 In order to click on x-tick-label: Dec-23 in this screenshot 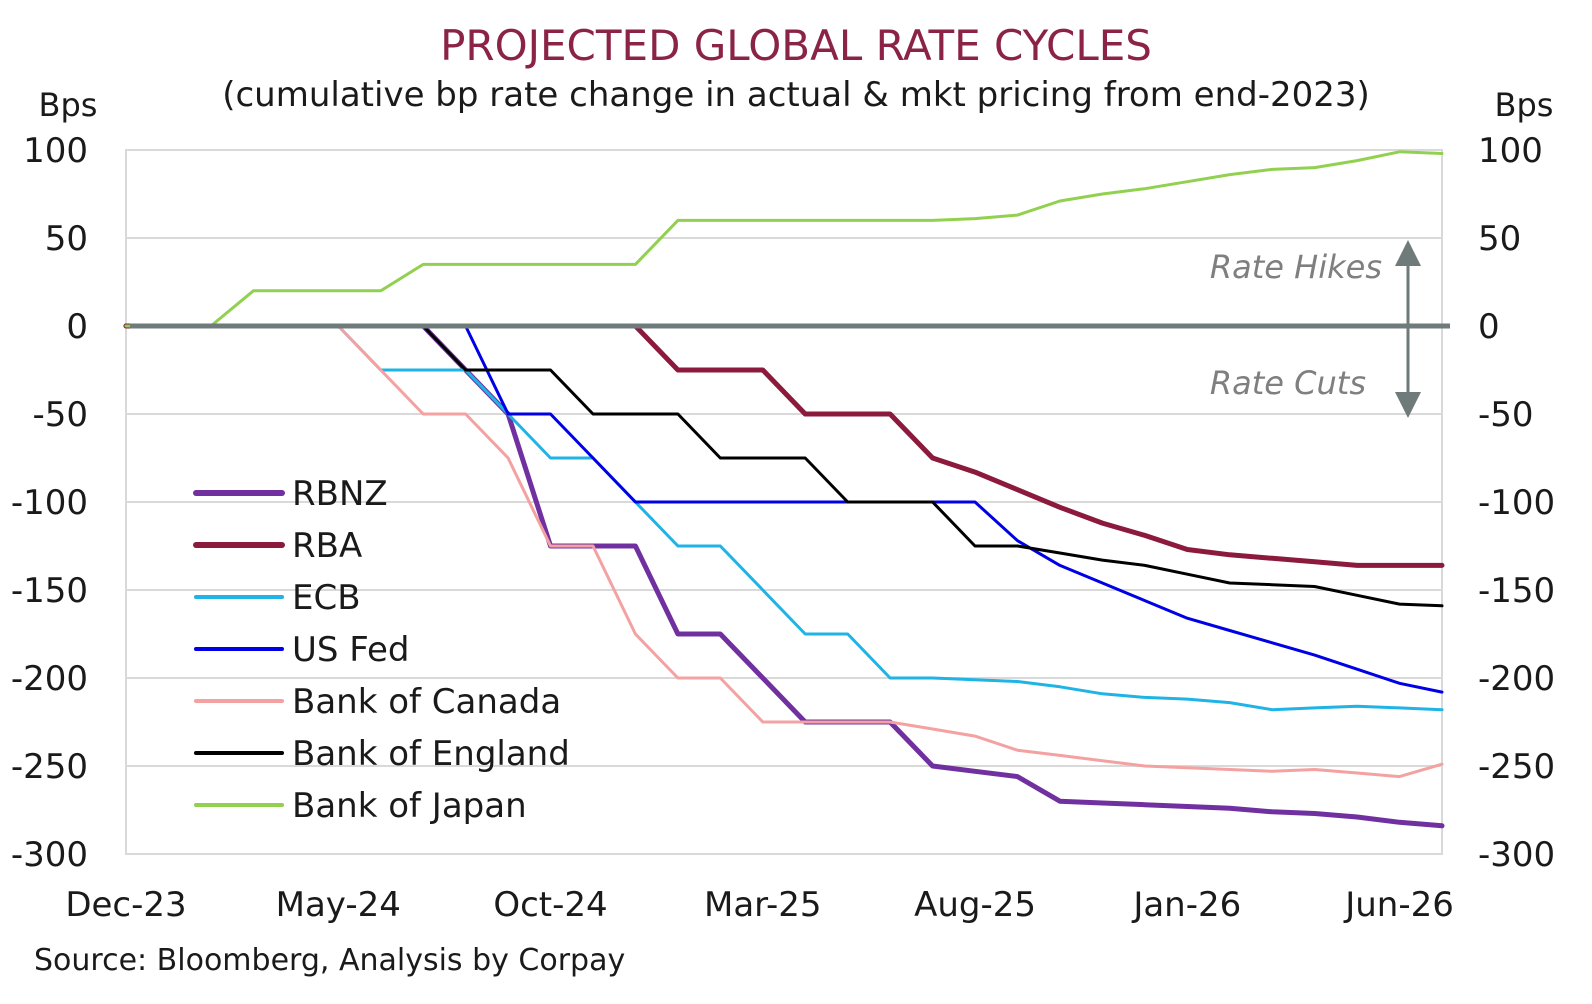, I will do `click(125, 905)`.